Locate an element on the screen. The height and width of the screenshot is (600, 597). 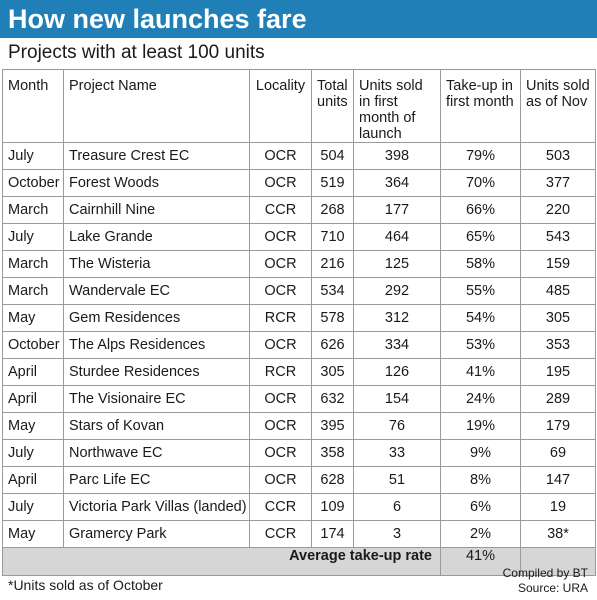
cell-units-sold-nov: 179 is located at coordinates (558, 426).